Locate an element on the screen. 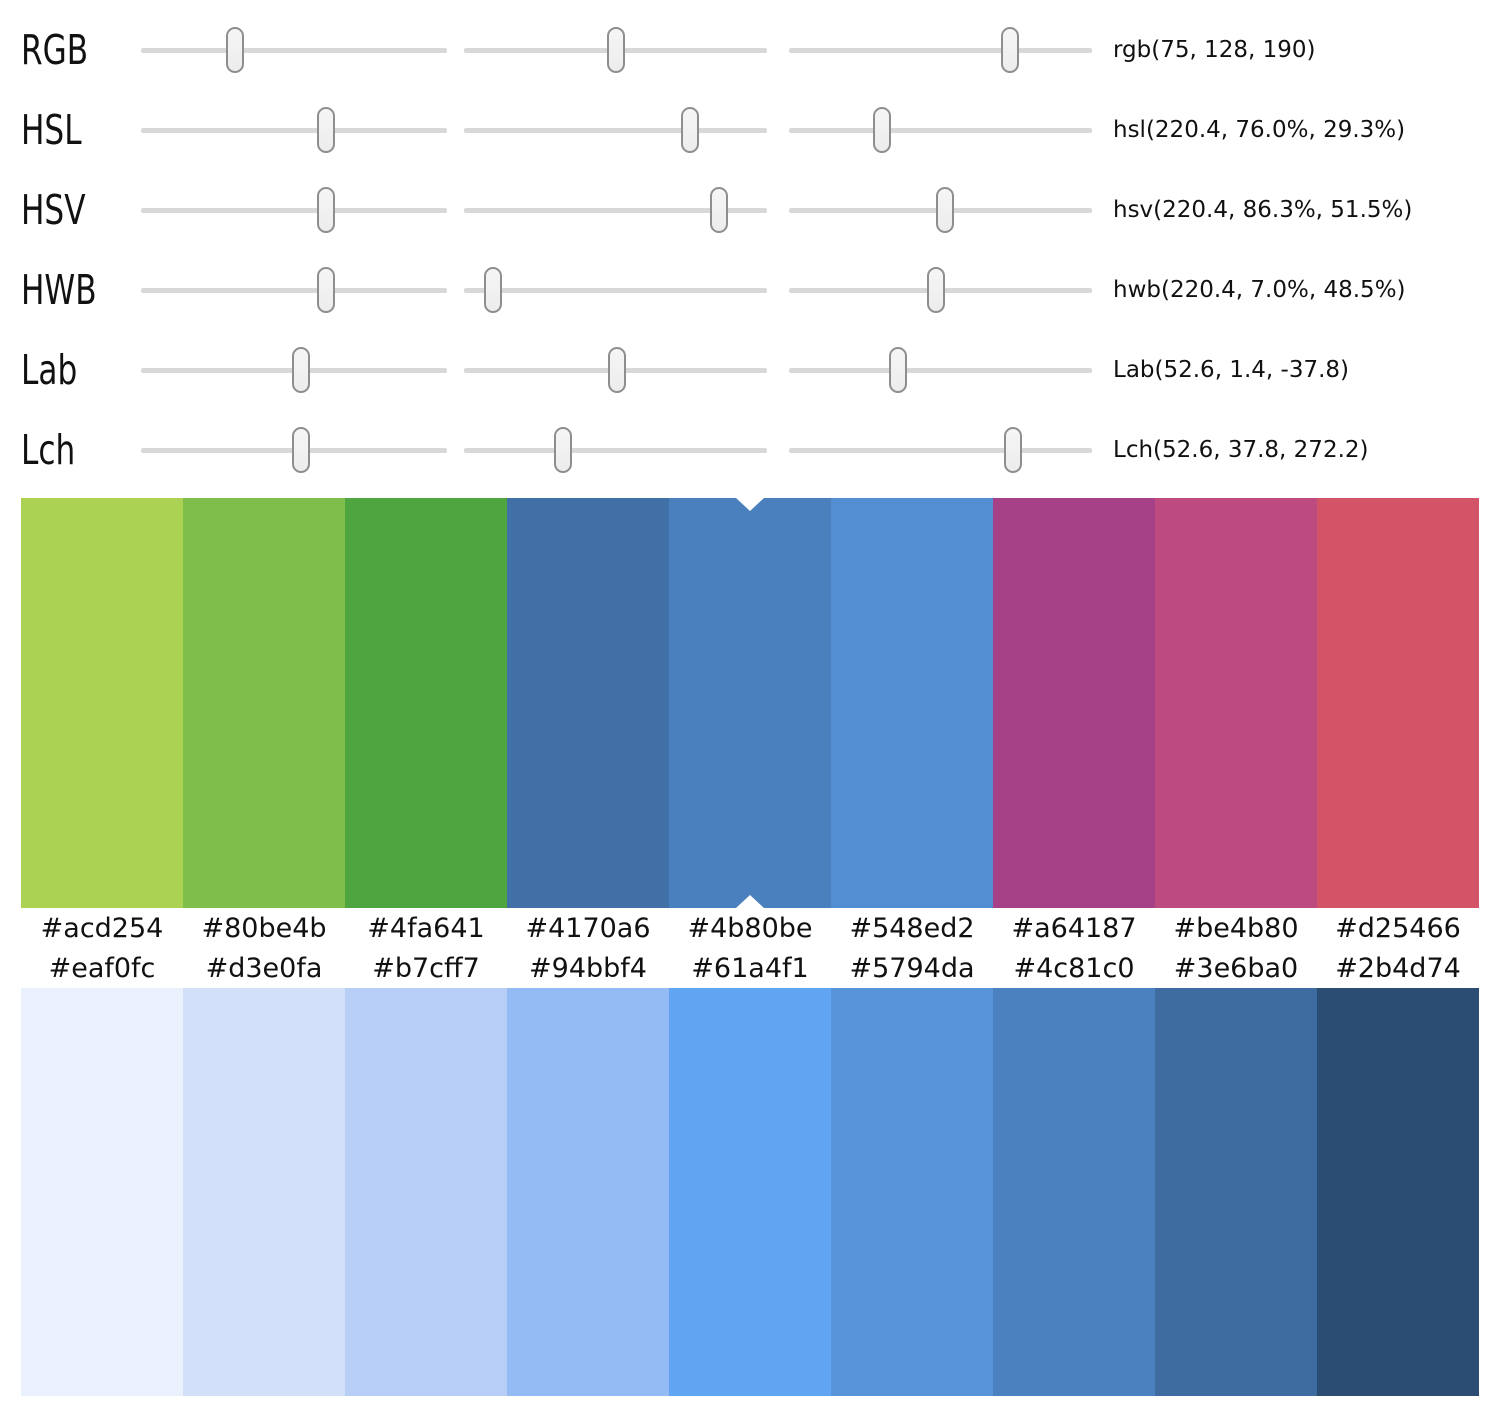 This screenshot has height=1415, width=1501. hue-hex-label: #80be4b is located at coordinates (264, 928).